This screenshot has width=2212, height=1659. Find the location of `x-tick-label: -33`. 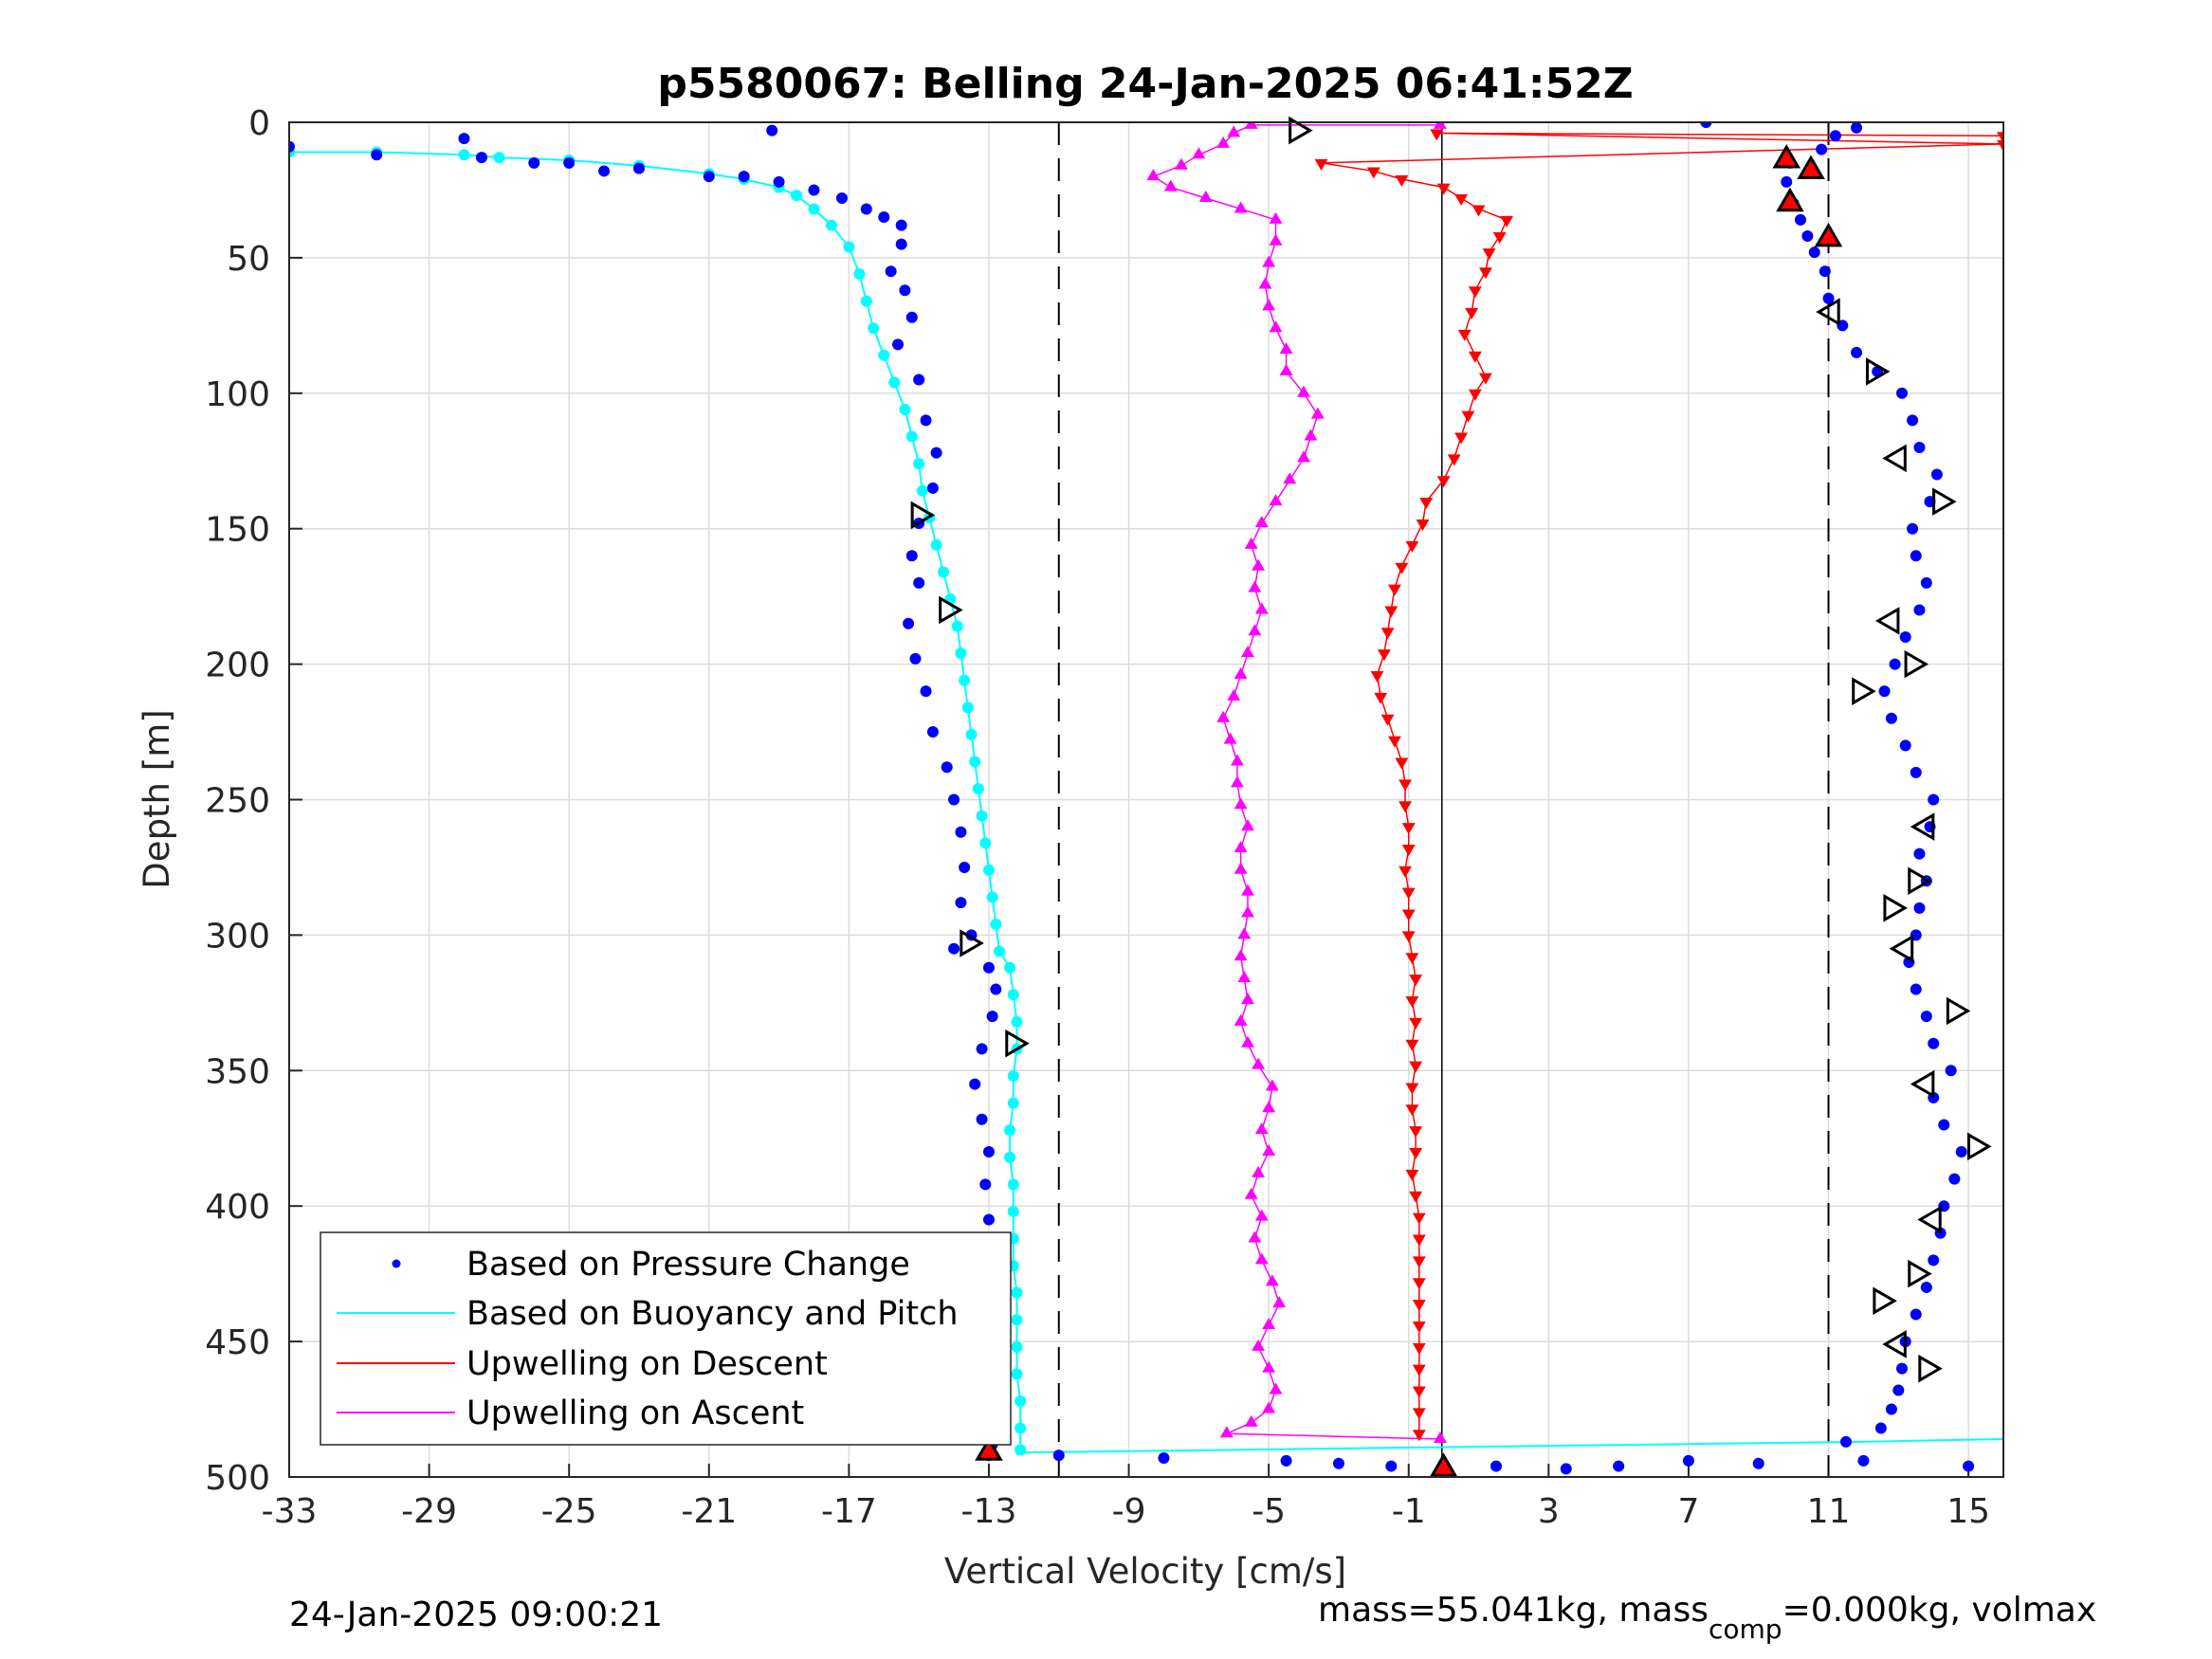

x-tick-label: -33 is located at coordinates (290, 1511).